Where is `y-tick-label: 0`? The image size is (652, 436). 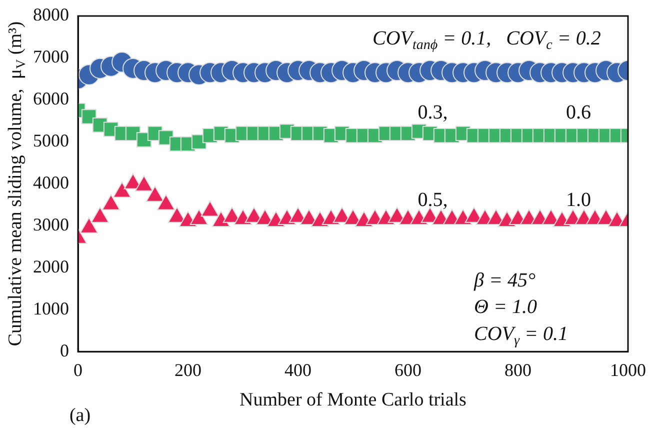 y-tick-label: 0 is located at coordinates (64, 350).